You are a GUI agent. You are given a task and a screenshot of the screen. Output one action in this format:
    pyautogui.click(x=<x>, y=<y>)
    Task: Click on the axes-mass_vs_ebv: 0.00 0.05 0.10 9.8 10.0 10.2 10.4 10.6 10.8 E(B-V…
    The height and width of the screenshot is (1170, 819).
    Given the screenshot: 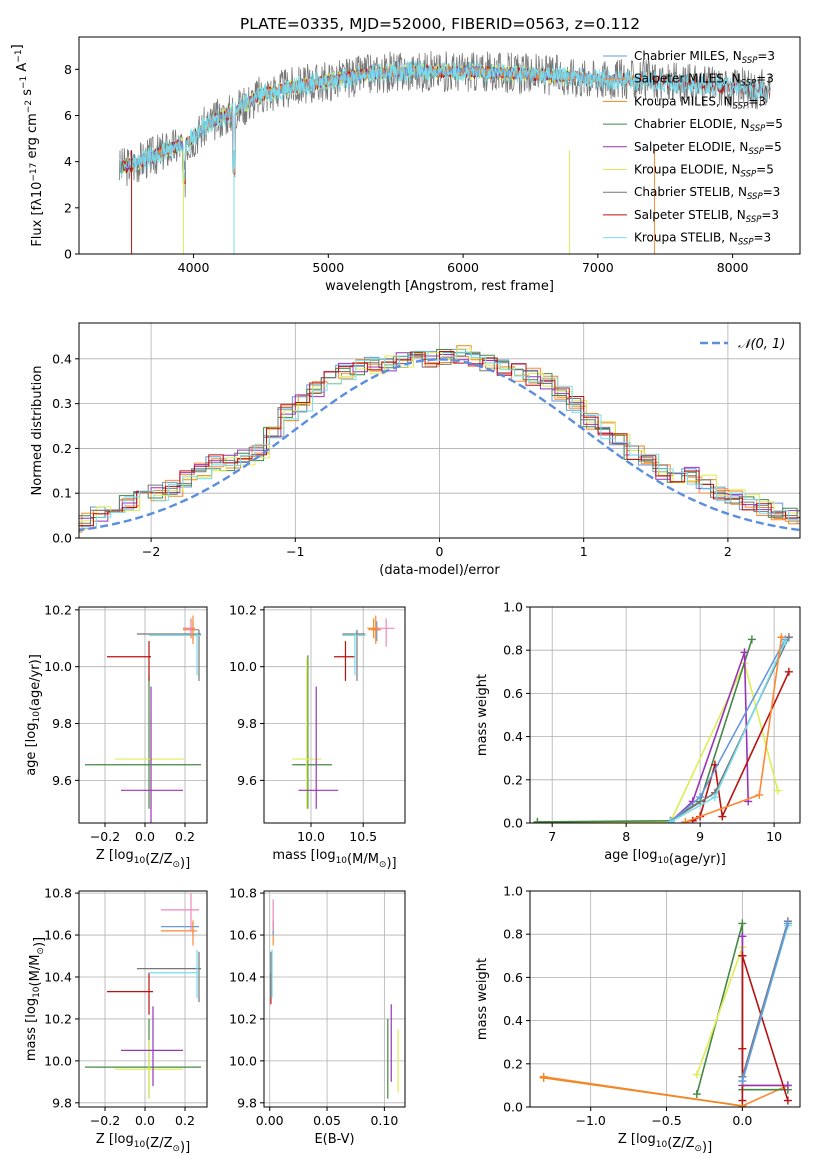 What is the action you would take?
    pyautogui.click(x=317, y=1016)
    